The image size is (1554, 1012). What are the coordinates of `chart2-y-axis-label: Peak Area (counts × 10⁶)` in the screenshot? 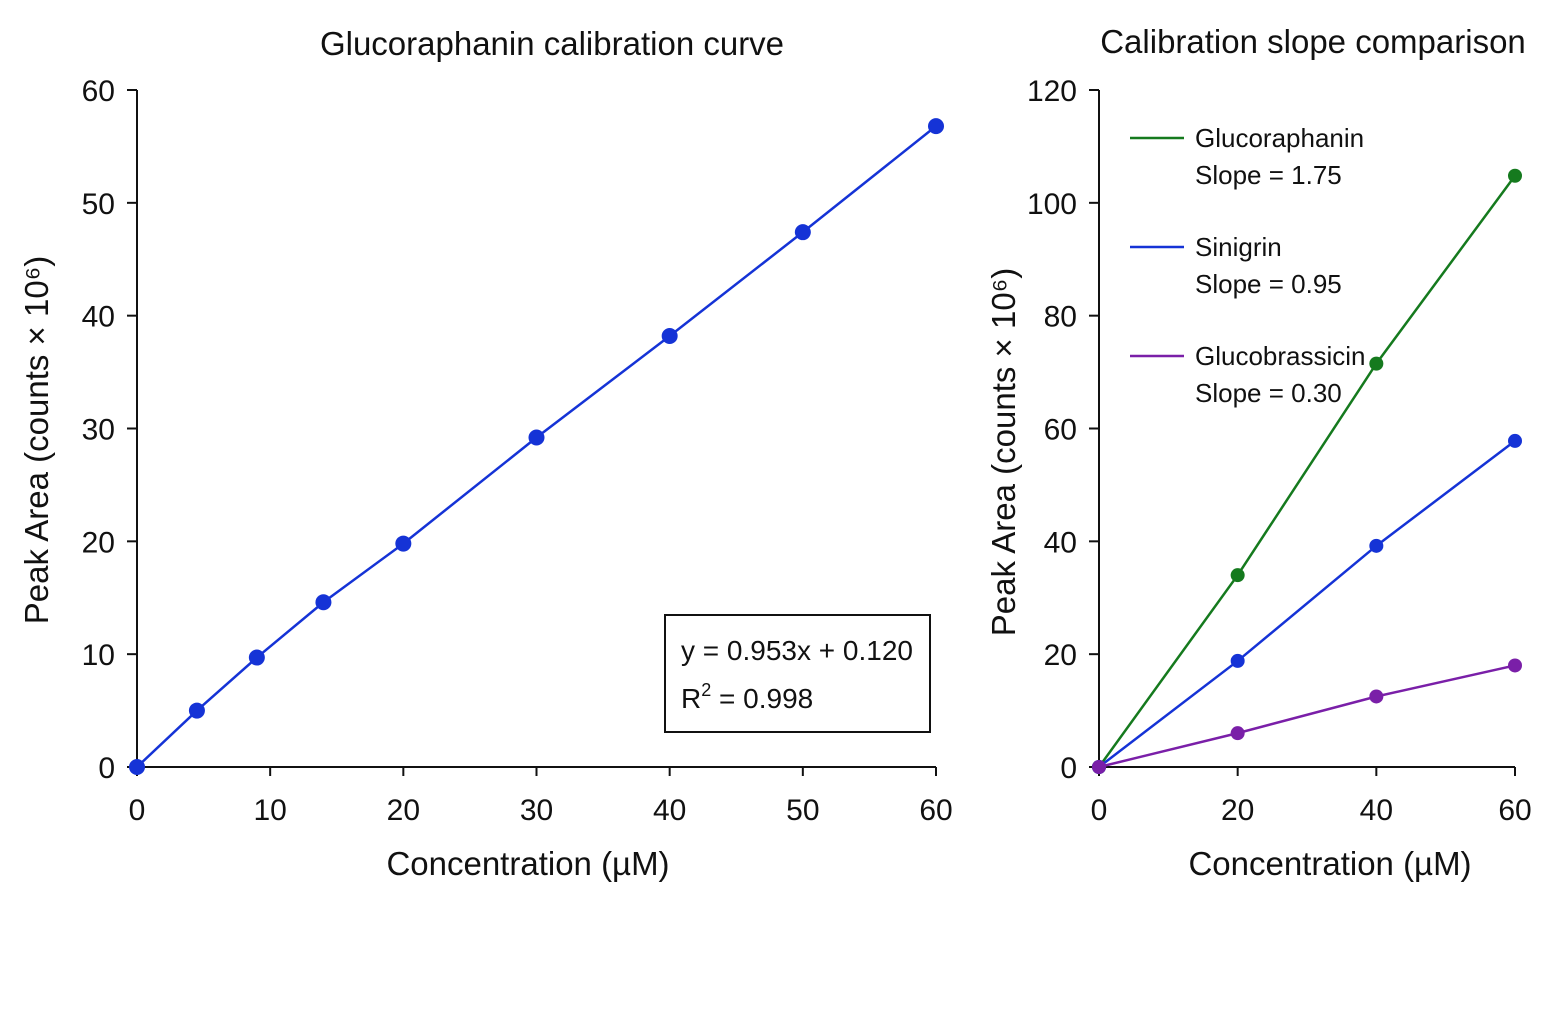 It's located at (1003, 452).